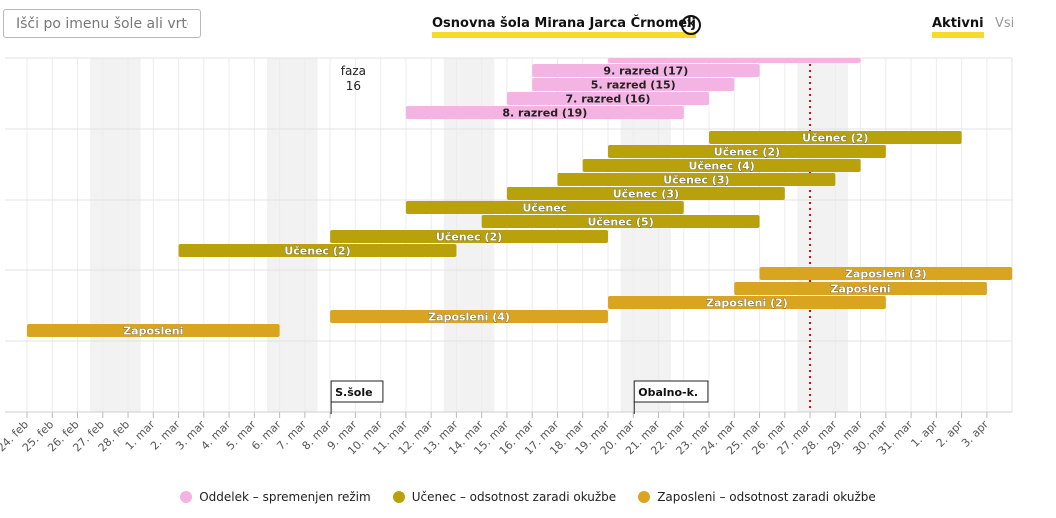  I want to click on bar-label: 7. razred (16), so click(608, 99).